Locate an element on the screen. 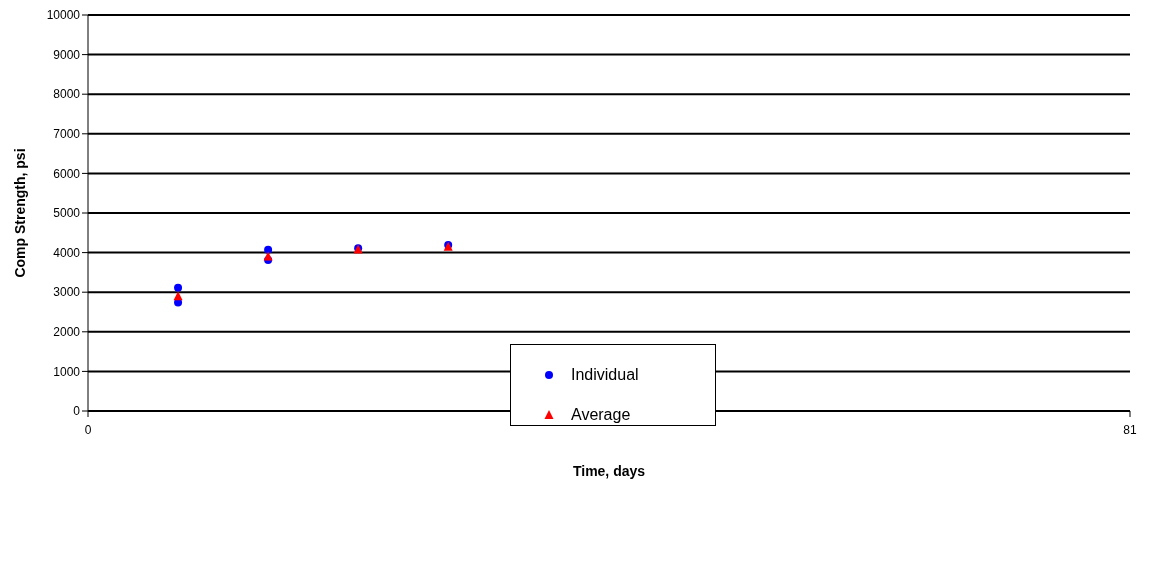 The width and height of the screenshot is (1150, 576). y-tick-label: 6000 is located at coordinates (67, 173).